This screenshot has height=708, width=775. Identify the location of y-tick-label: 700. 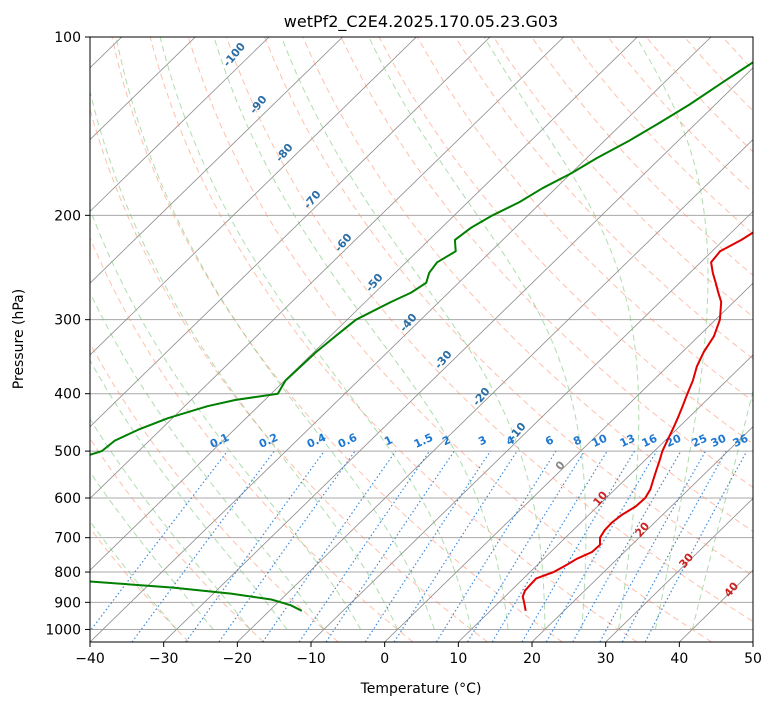
(67, 539).